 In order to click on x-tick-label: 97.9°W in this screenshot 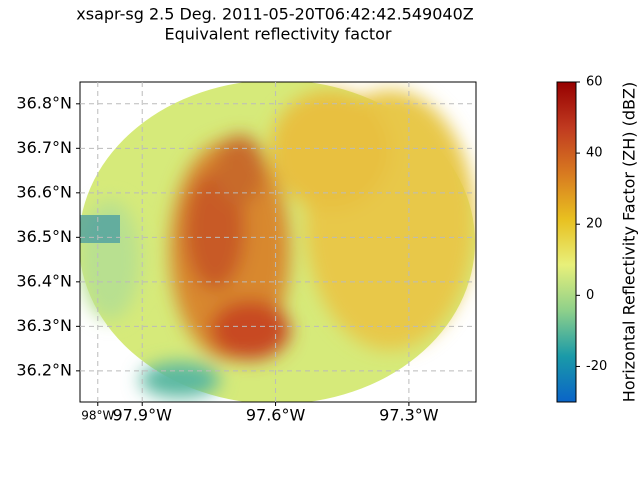, I will do `click(142, 415)`.